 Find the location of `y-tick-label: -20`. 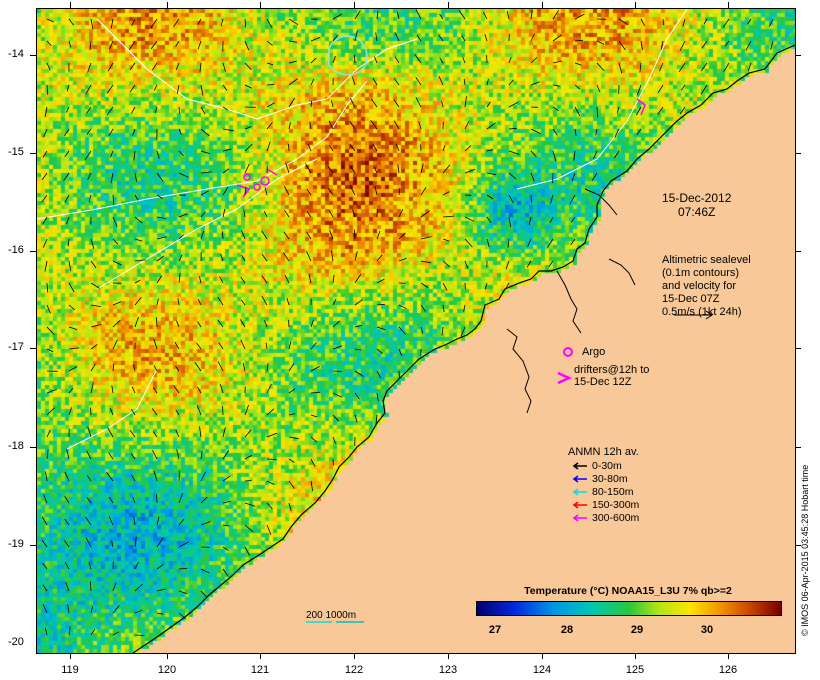

y-tick-label: -20 is located at coordinates (16, 642).